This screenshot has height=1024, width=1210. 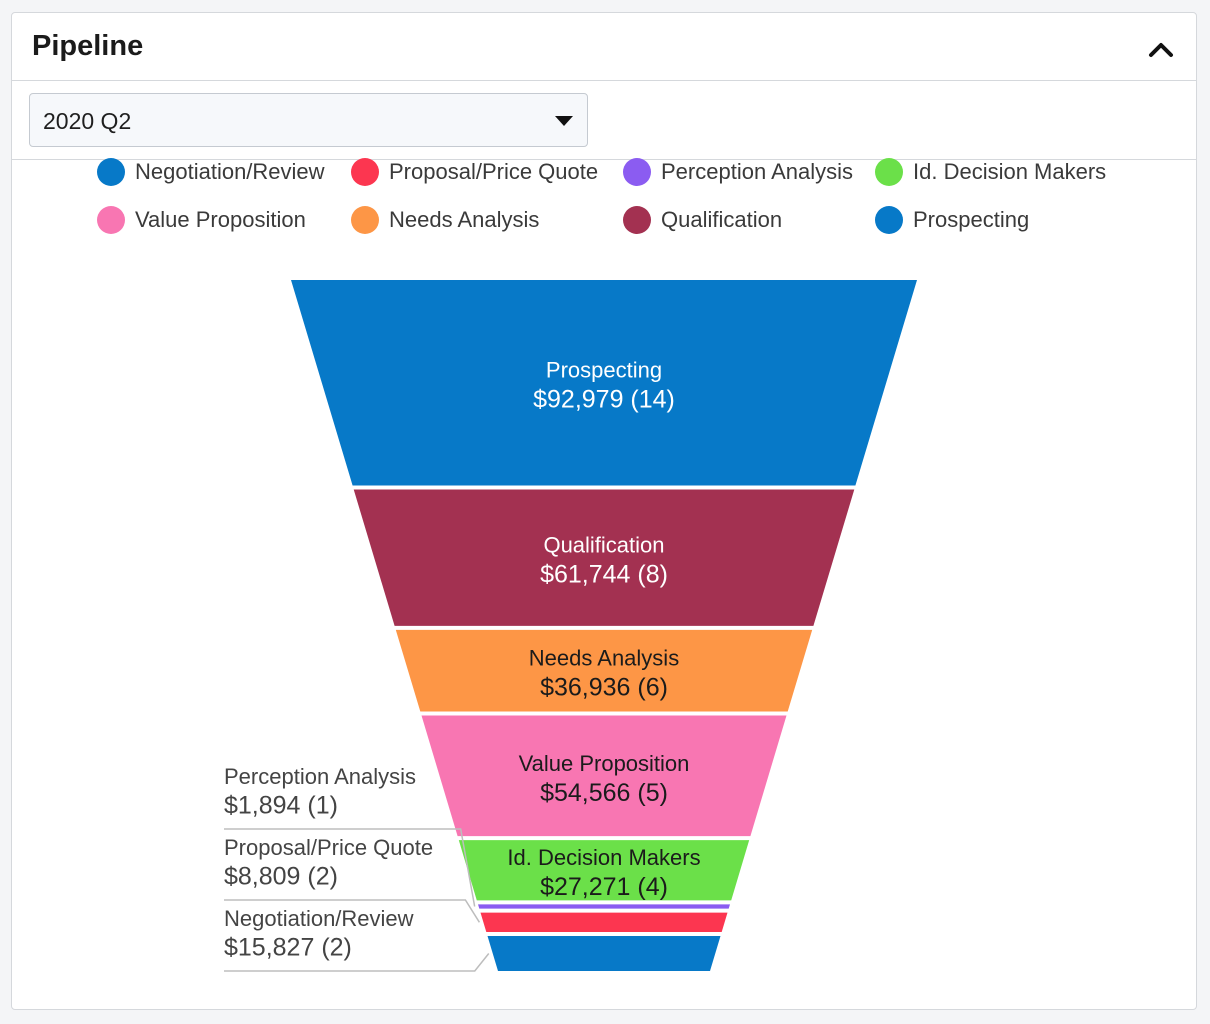 I want to click on legend-item: Qualification, so click(x=702, y=220).